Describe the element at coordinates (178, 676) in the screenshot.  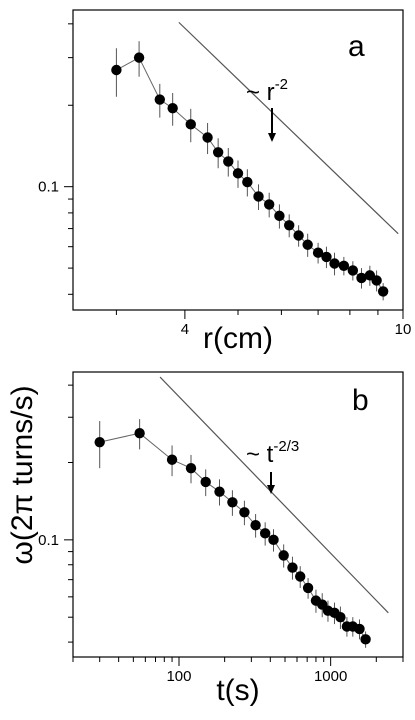
I see `x-tick-label: 100` at that location.